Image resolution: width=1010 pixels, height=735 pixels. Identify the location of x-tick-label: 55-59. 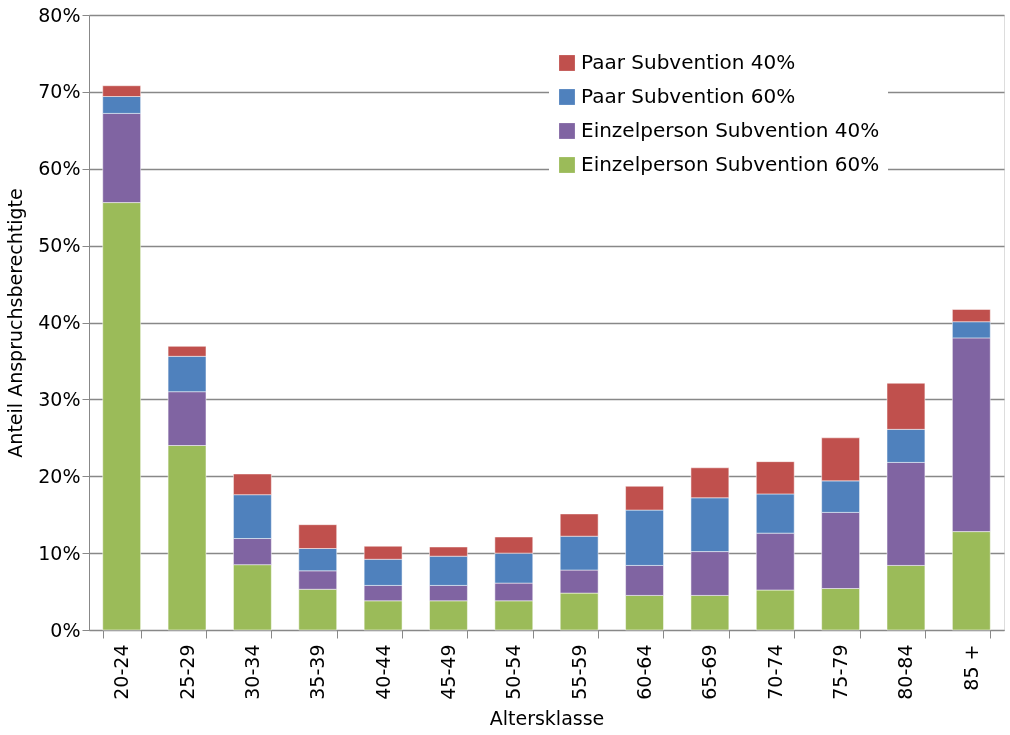
(578, 672).